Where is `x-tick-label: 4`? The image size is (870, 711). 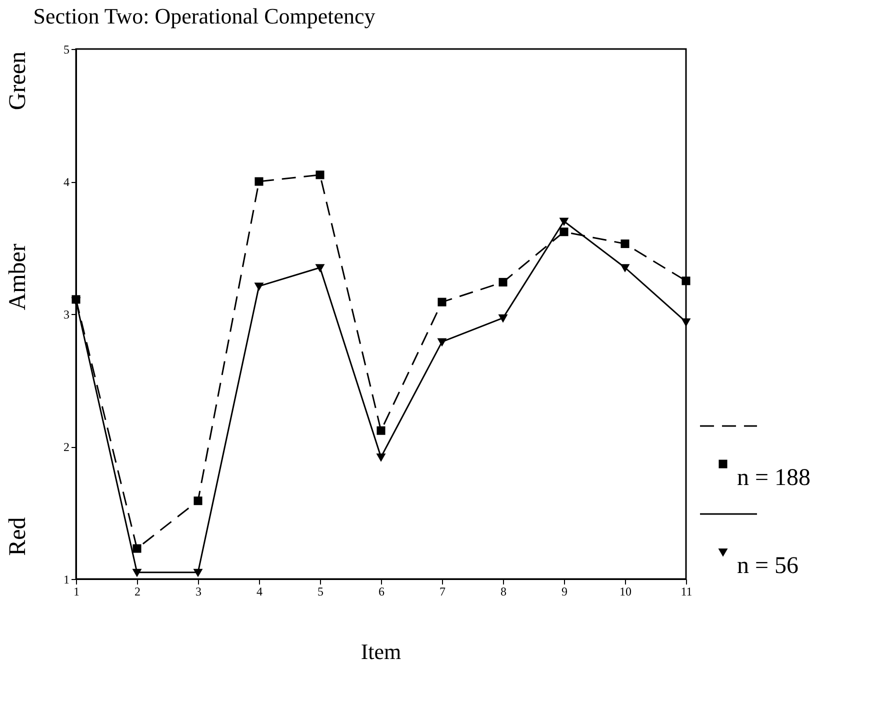
x-tick-label: 4 is located at coordinates (259, 591).